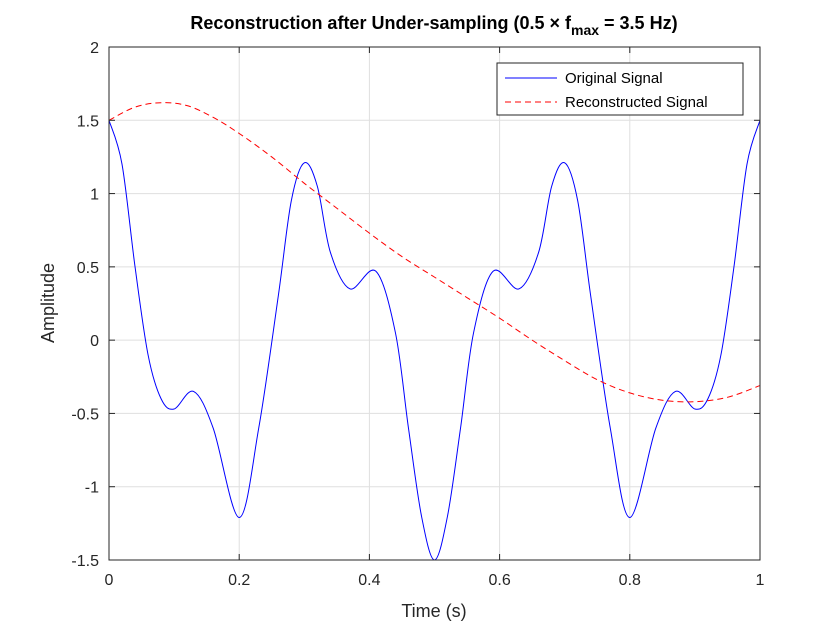 The height and width of the screenshot is (630, 840). I want to click on y-tick-label: -1, so click(92, 488).